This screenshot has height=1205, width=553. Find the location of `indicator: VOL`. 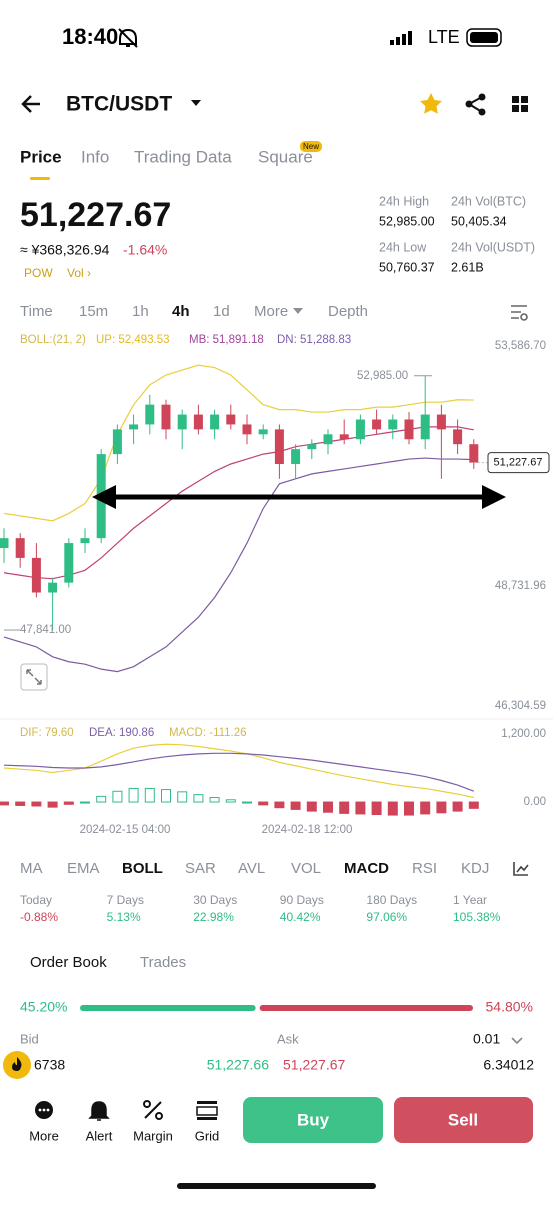

indicator: VOL is located at coordinates (306, 868).